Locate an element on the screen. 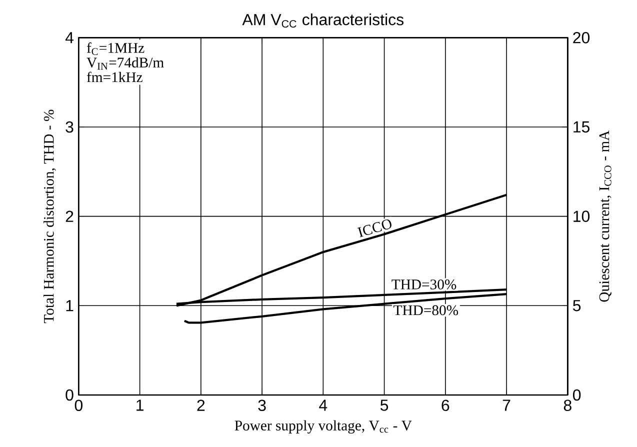 The width and height of the screenshot is (637, 447). x-tick-label: 8 is located at coordinates (568, 406).